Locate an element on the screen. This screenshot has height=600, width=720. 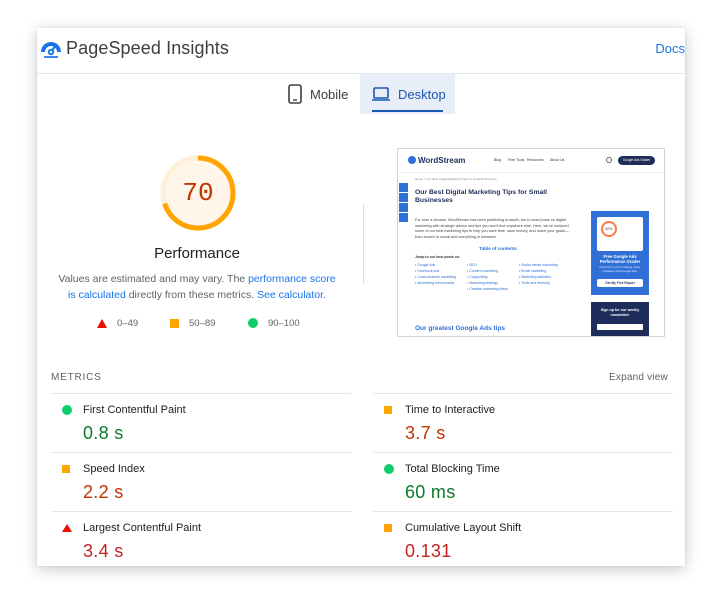
tab-desktop: Desktop is located at coordinates (407, 94).